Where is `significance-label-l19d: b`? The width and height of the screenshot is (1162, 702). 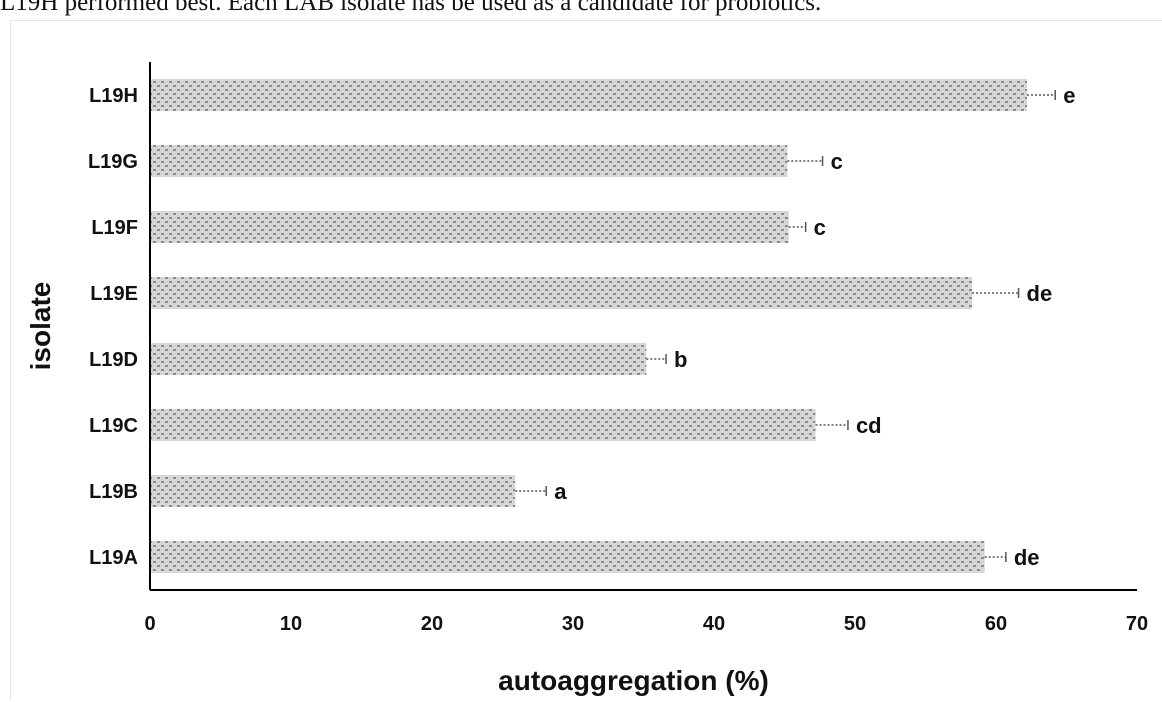
significance-label-l19d: b is located at coordinates (680, 359).